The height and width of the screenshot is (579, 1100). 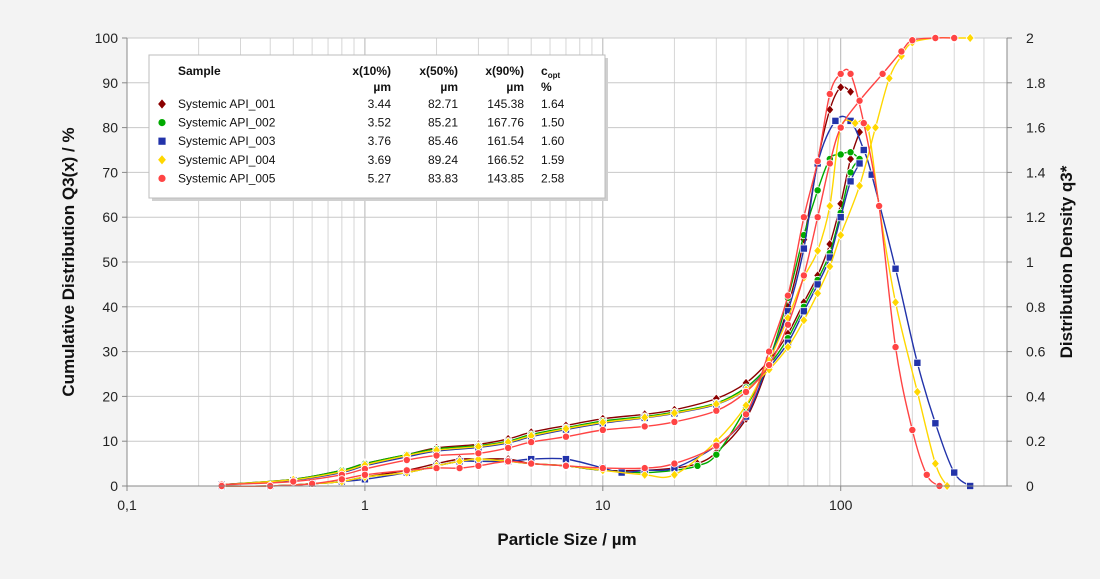 I want to click on legend-unit-x90: µm, so click(x=515, y=87).